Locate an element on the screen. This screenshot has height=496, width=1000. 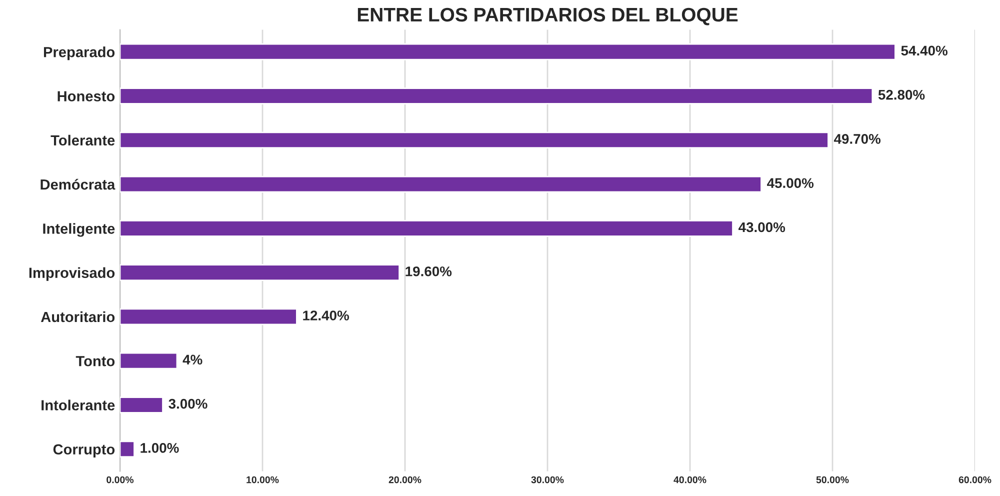
y-tick-label: Honesto is located at coordinates (86, 96).